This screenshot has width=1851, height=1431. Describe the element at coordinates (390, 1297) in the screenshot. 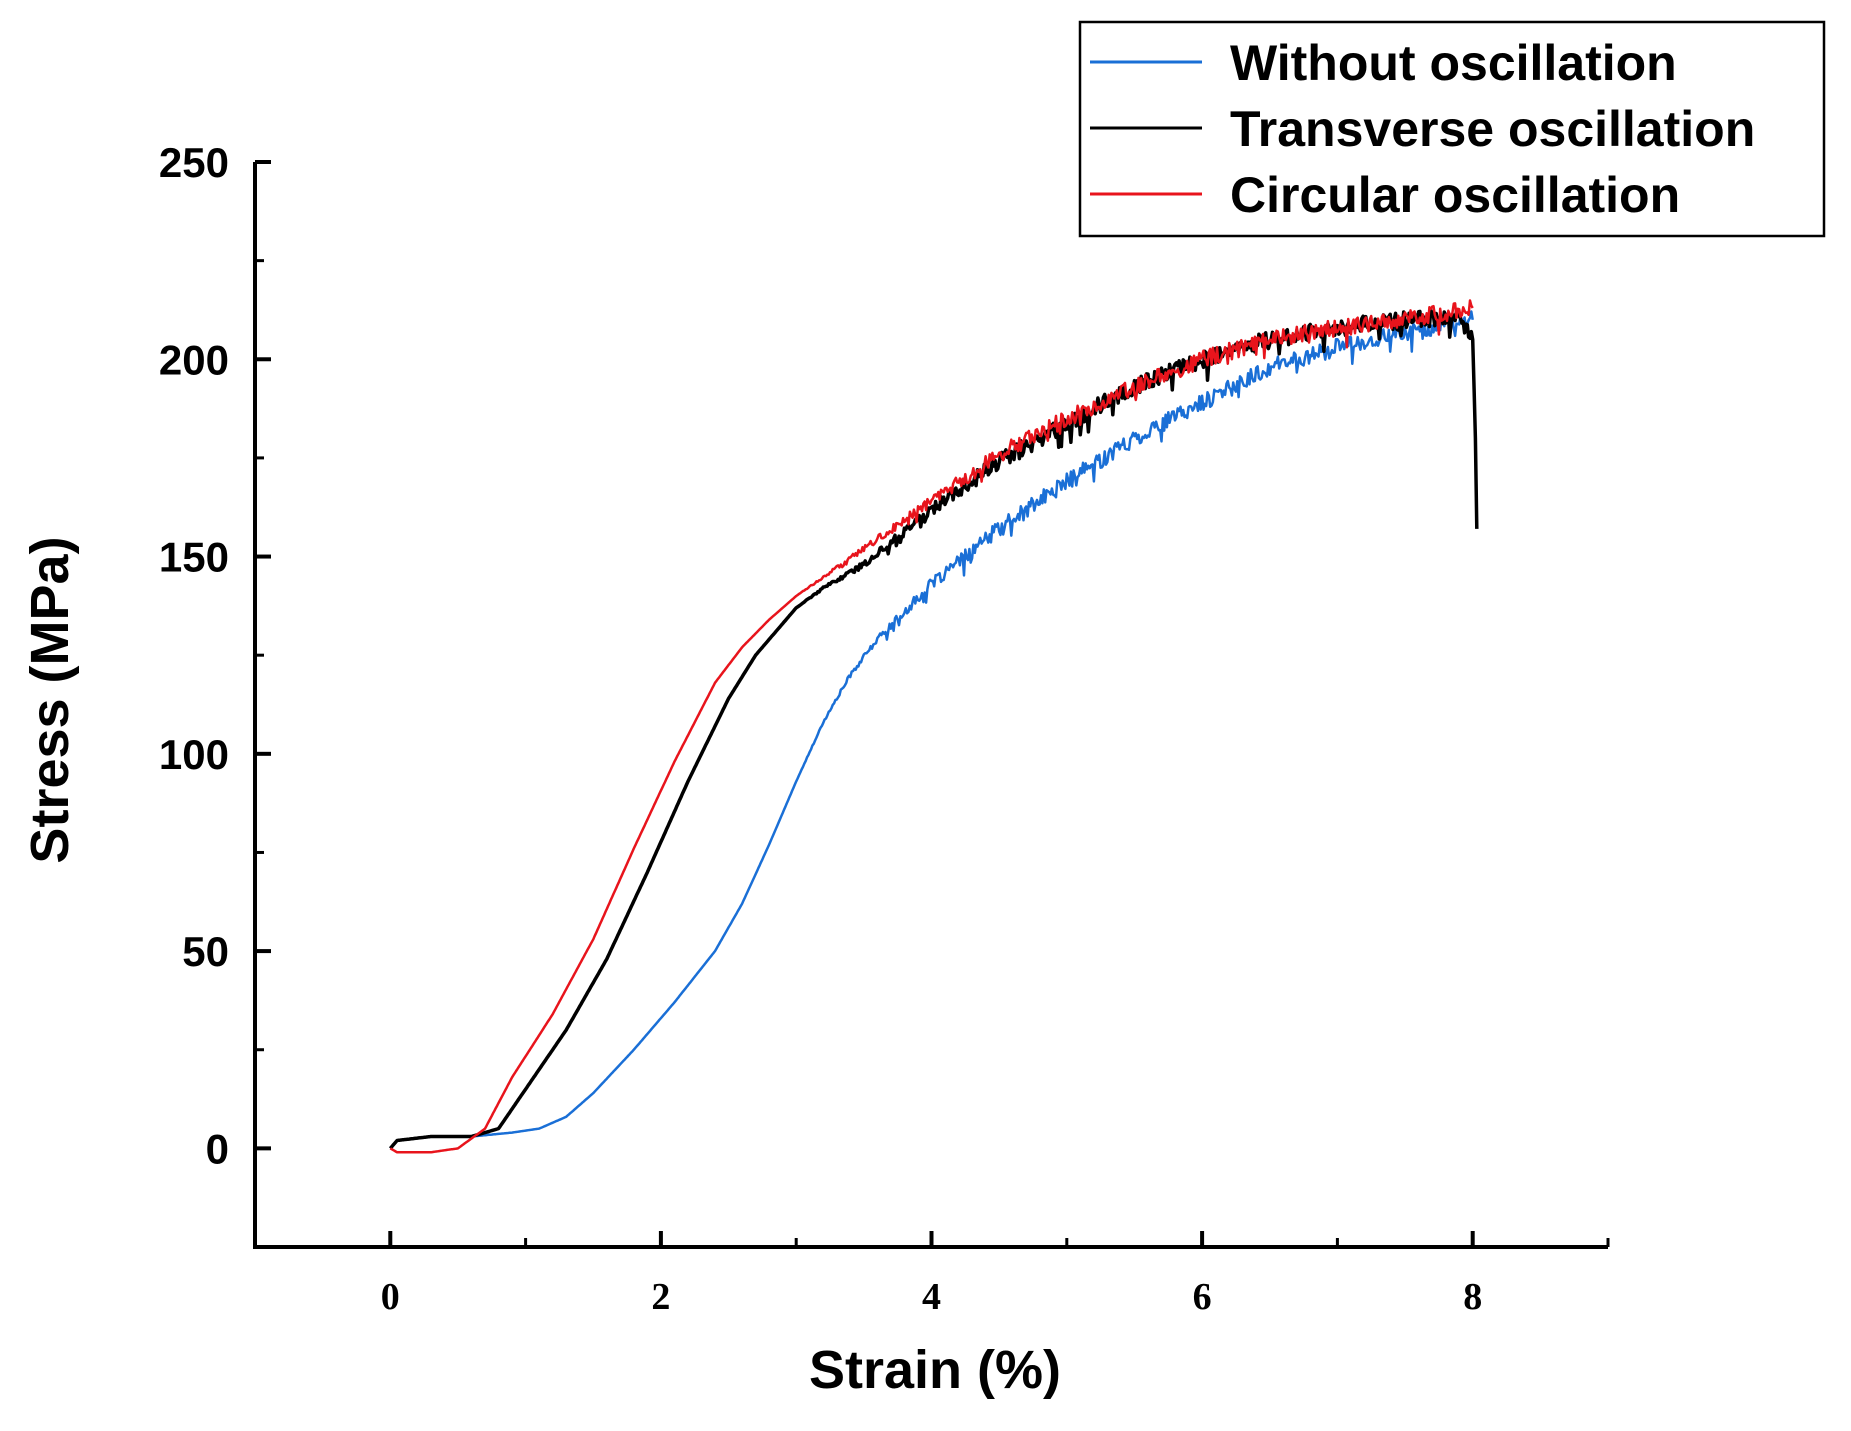

I see `x-tick-label: 0` at that location.